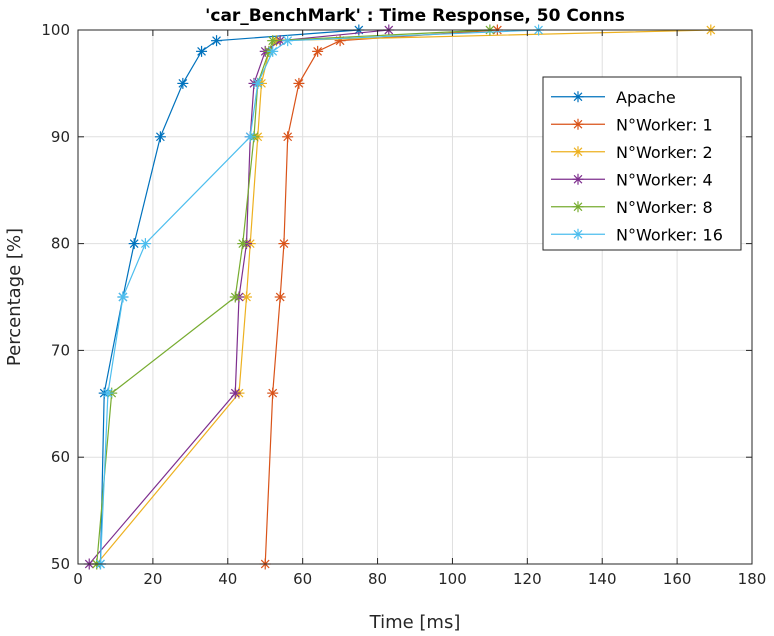  What do you see at coordinates (377, 579) in the screenshot?
I see `x-tick-label: 80` at bounding box center [377, 579].